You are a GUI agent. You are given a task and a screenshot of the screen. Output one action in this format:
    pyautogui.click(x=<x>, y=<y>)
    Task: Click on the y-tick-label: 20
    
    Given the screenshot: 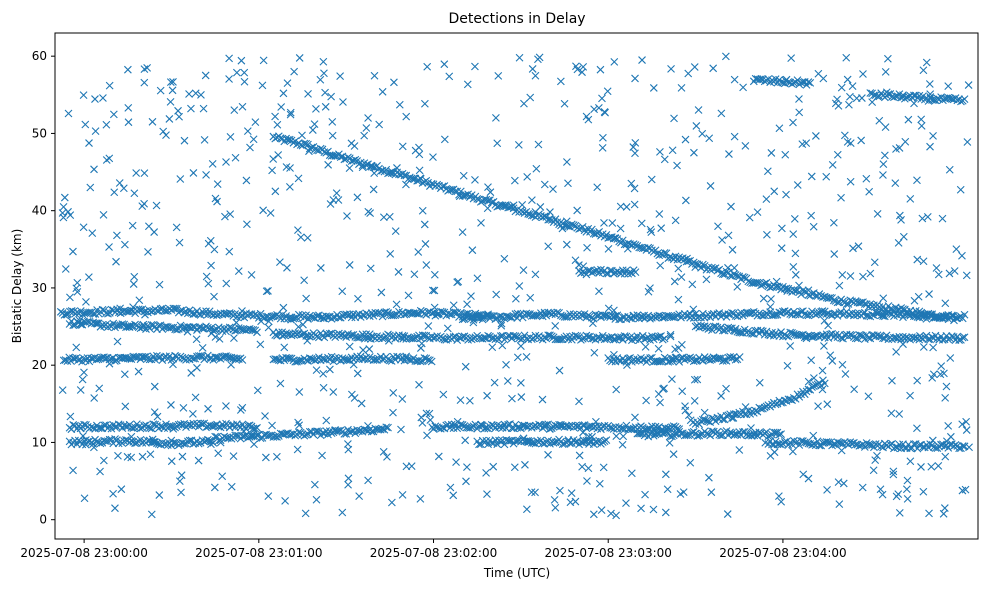 What is the action you would take?
    pyautogui.click(x=39, y=365)
    